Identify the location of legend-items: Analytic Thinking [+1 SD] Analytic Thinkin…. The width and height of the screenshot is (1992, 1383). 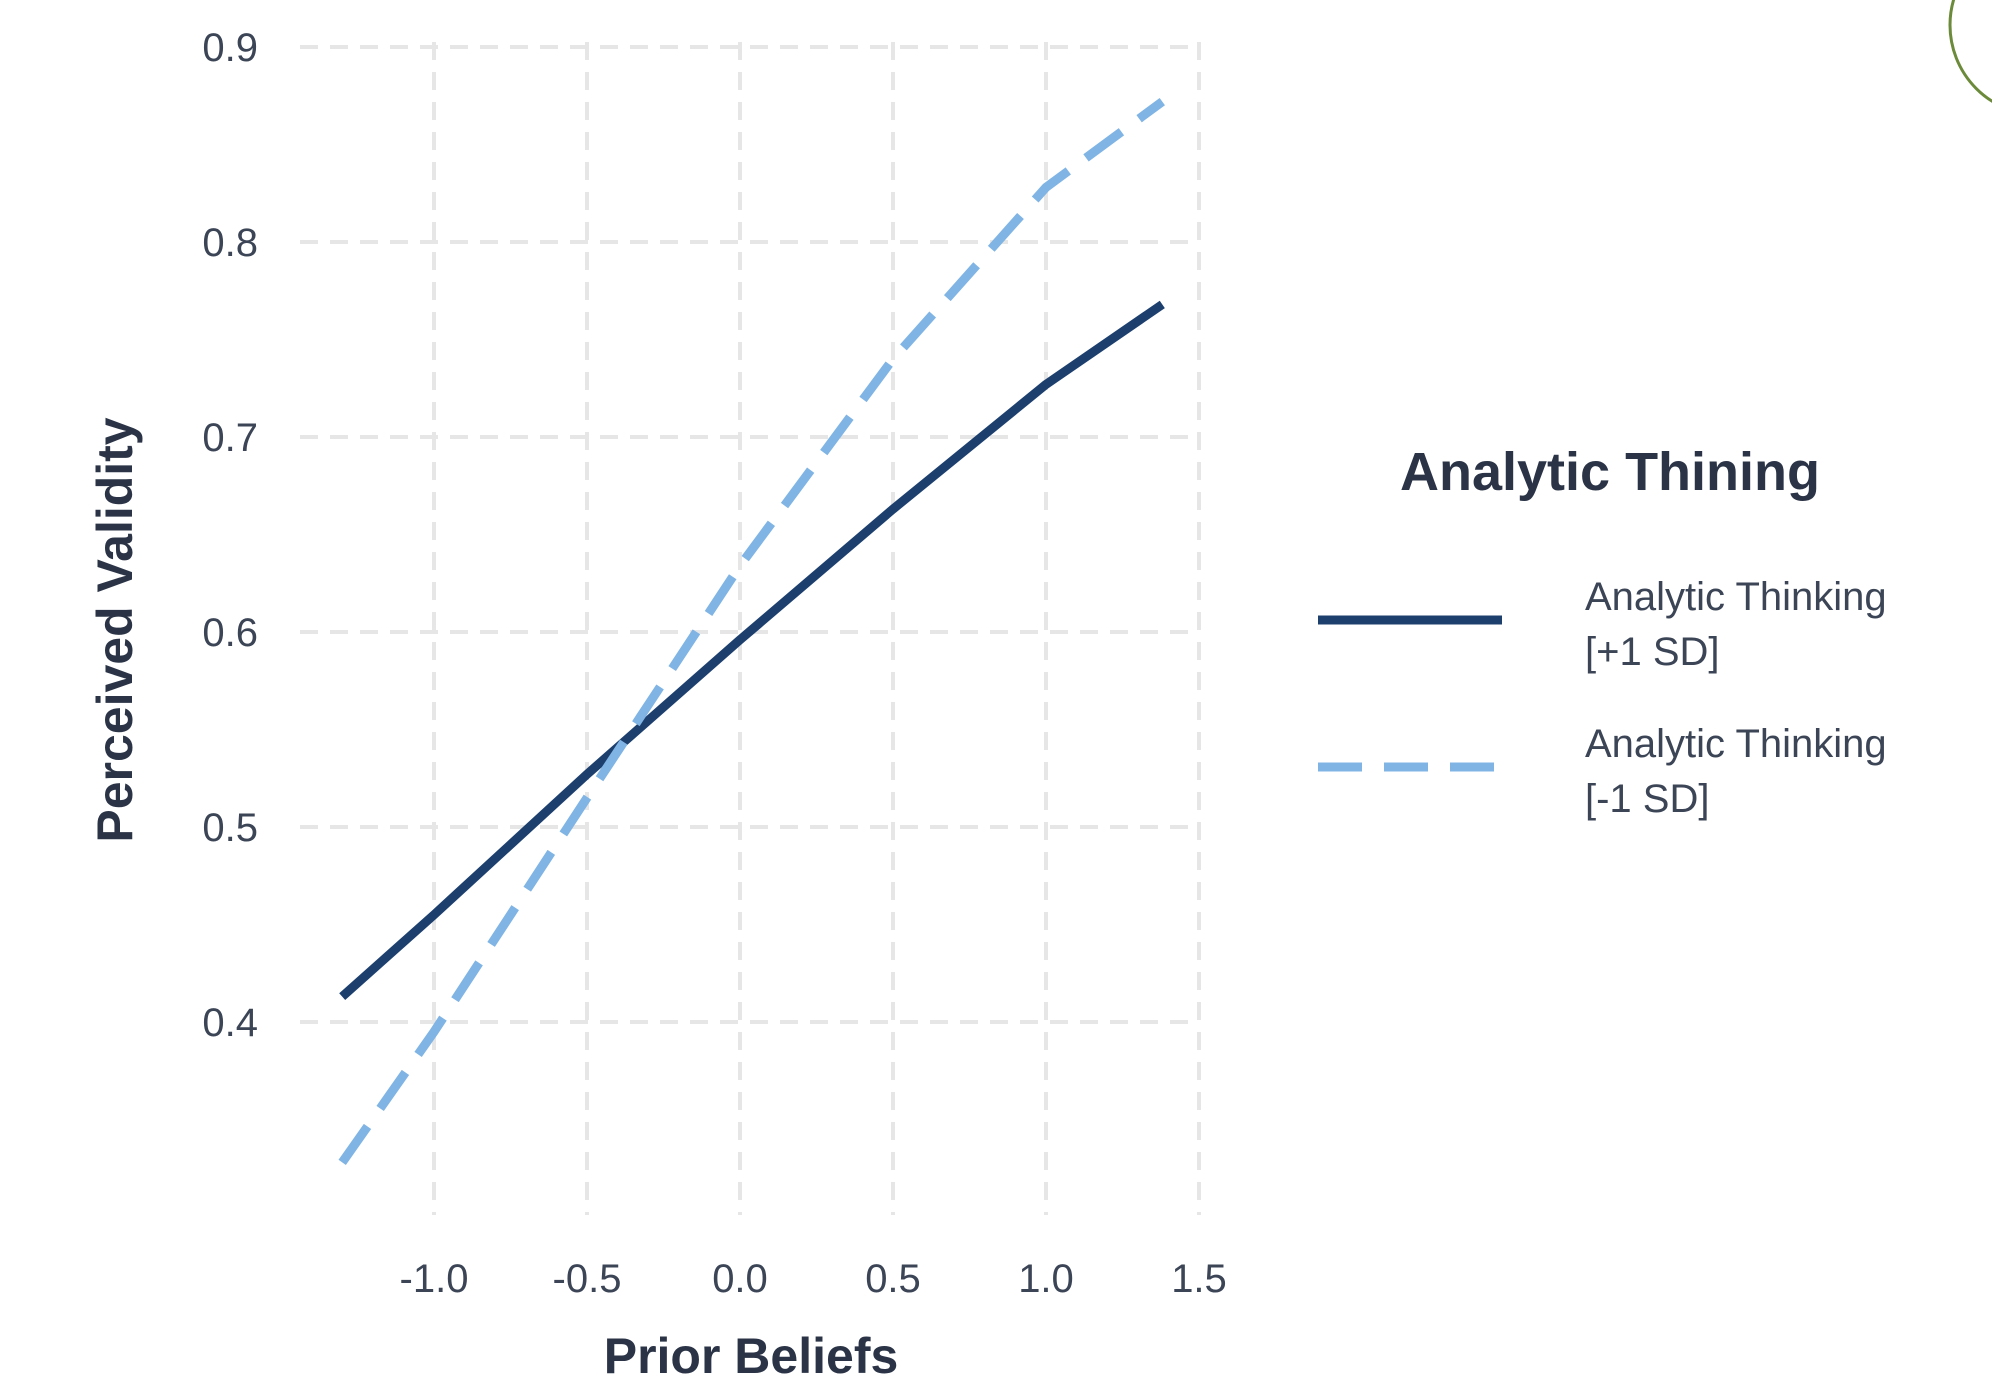
(1602, 698).